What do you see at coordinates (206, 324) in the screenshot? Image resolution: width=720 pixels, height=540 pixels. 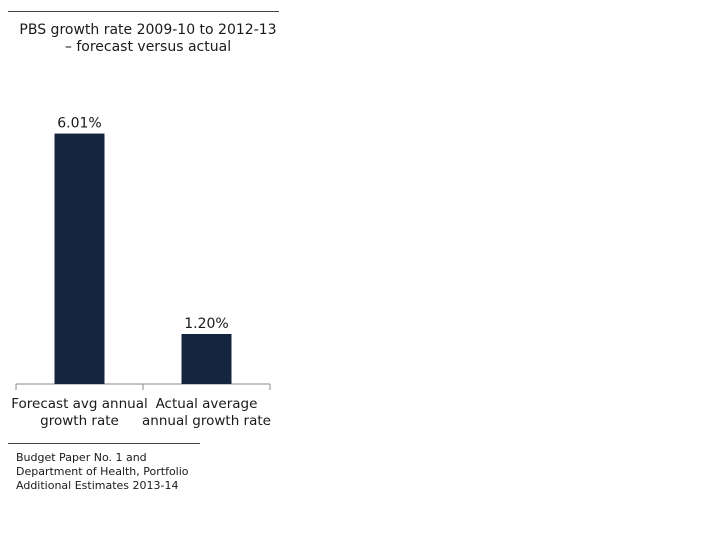 I see `data-label: 1.20%` at bounding box center [206, 324].